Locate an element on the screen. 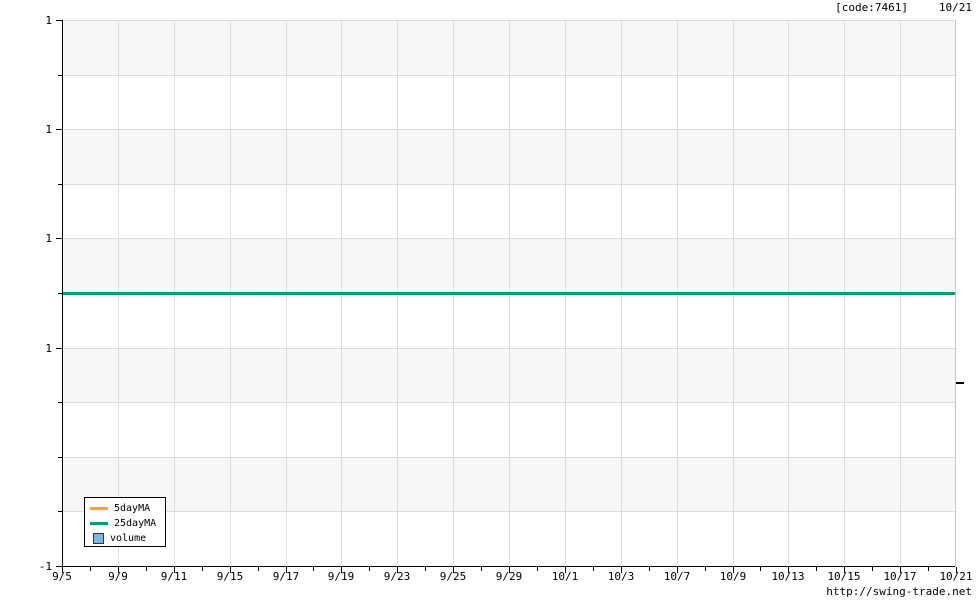 Image resolution: width=980 pixels, height=600 pixels. series-line-25dayma is located at coordinates (509, 293).